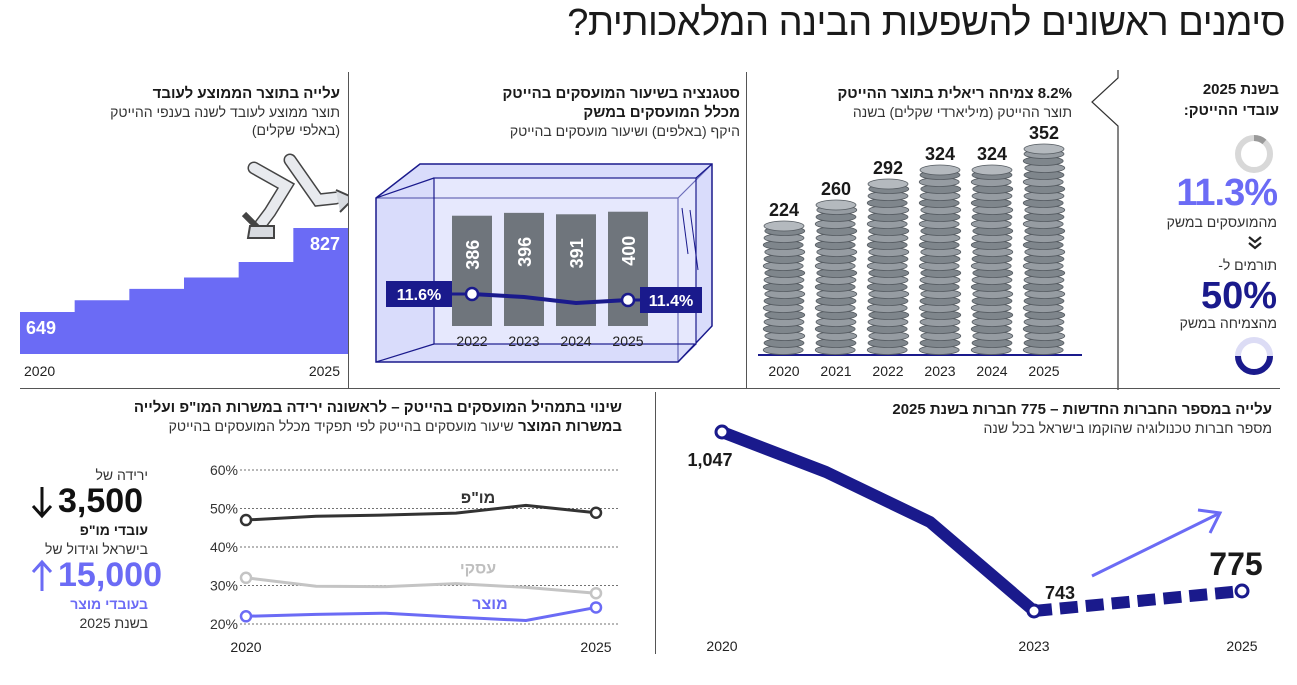 This screenshot has width=1297, height=685. Describe the element at coordinates (991, 371) in the screenshot. I see `coin-year-label: 2024` at that location.